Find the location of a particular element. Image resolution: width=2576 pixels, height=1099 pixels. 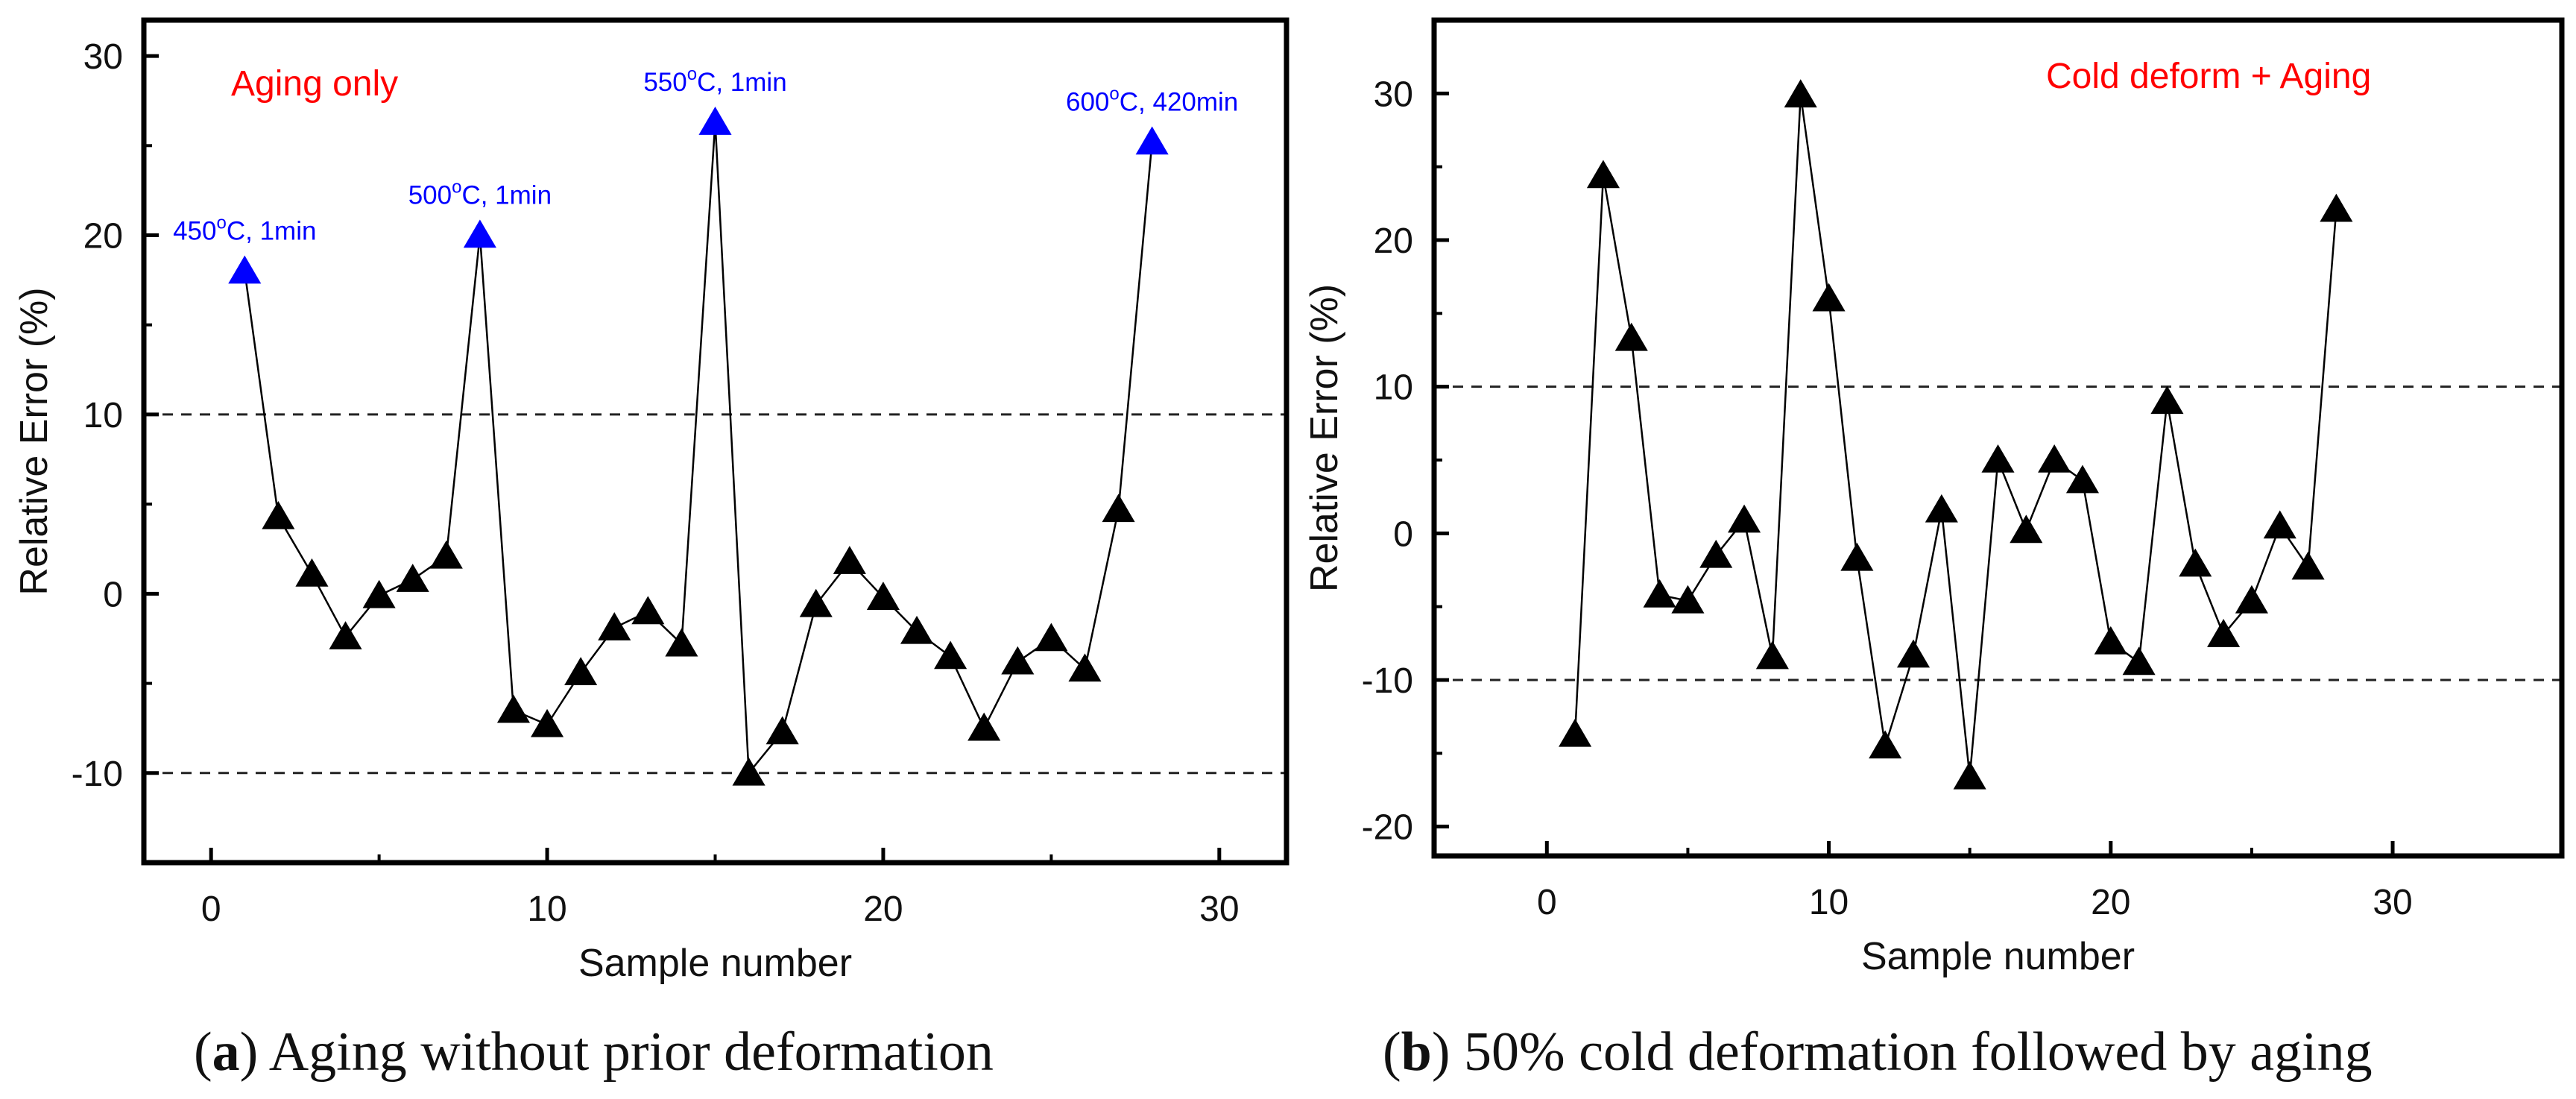

panel-b-x-tick-label: 0 is located at coordinates (1547, 902).